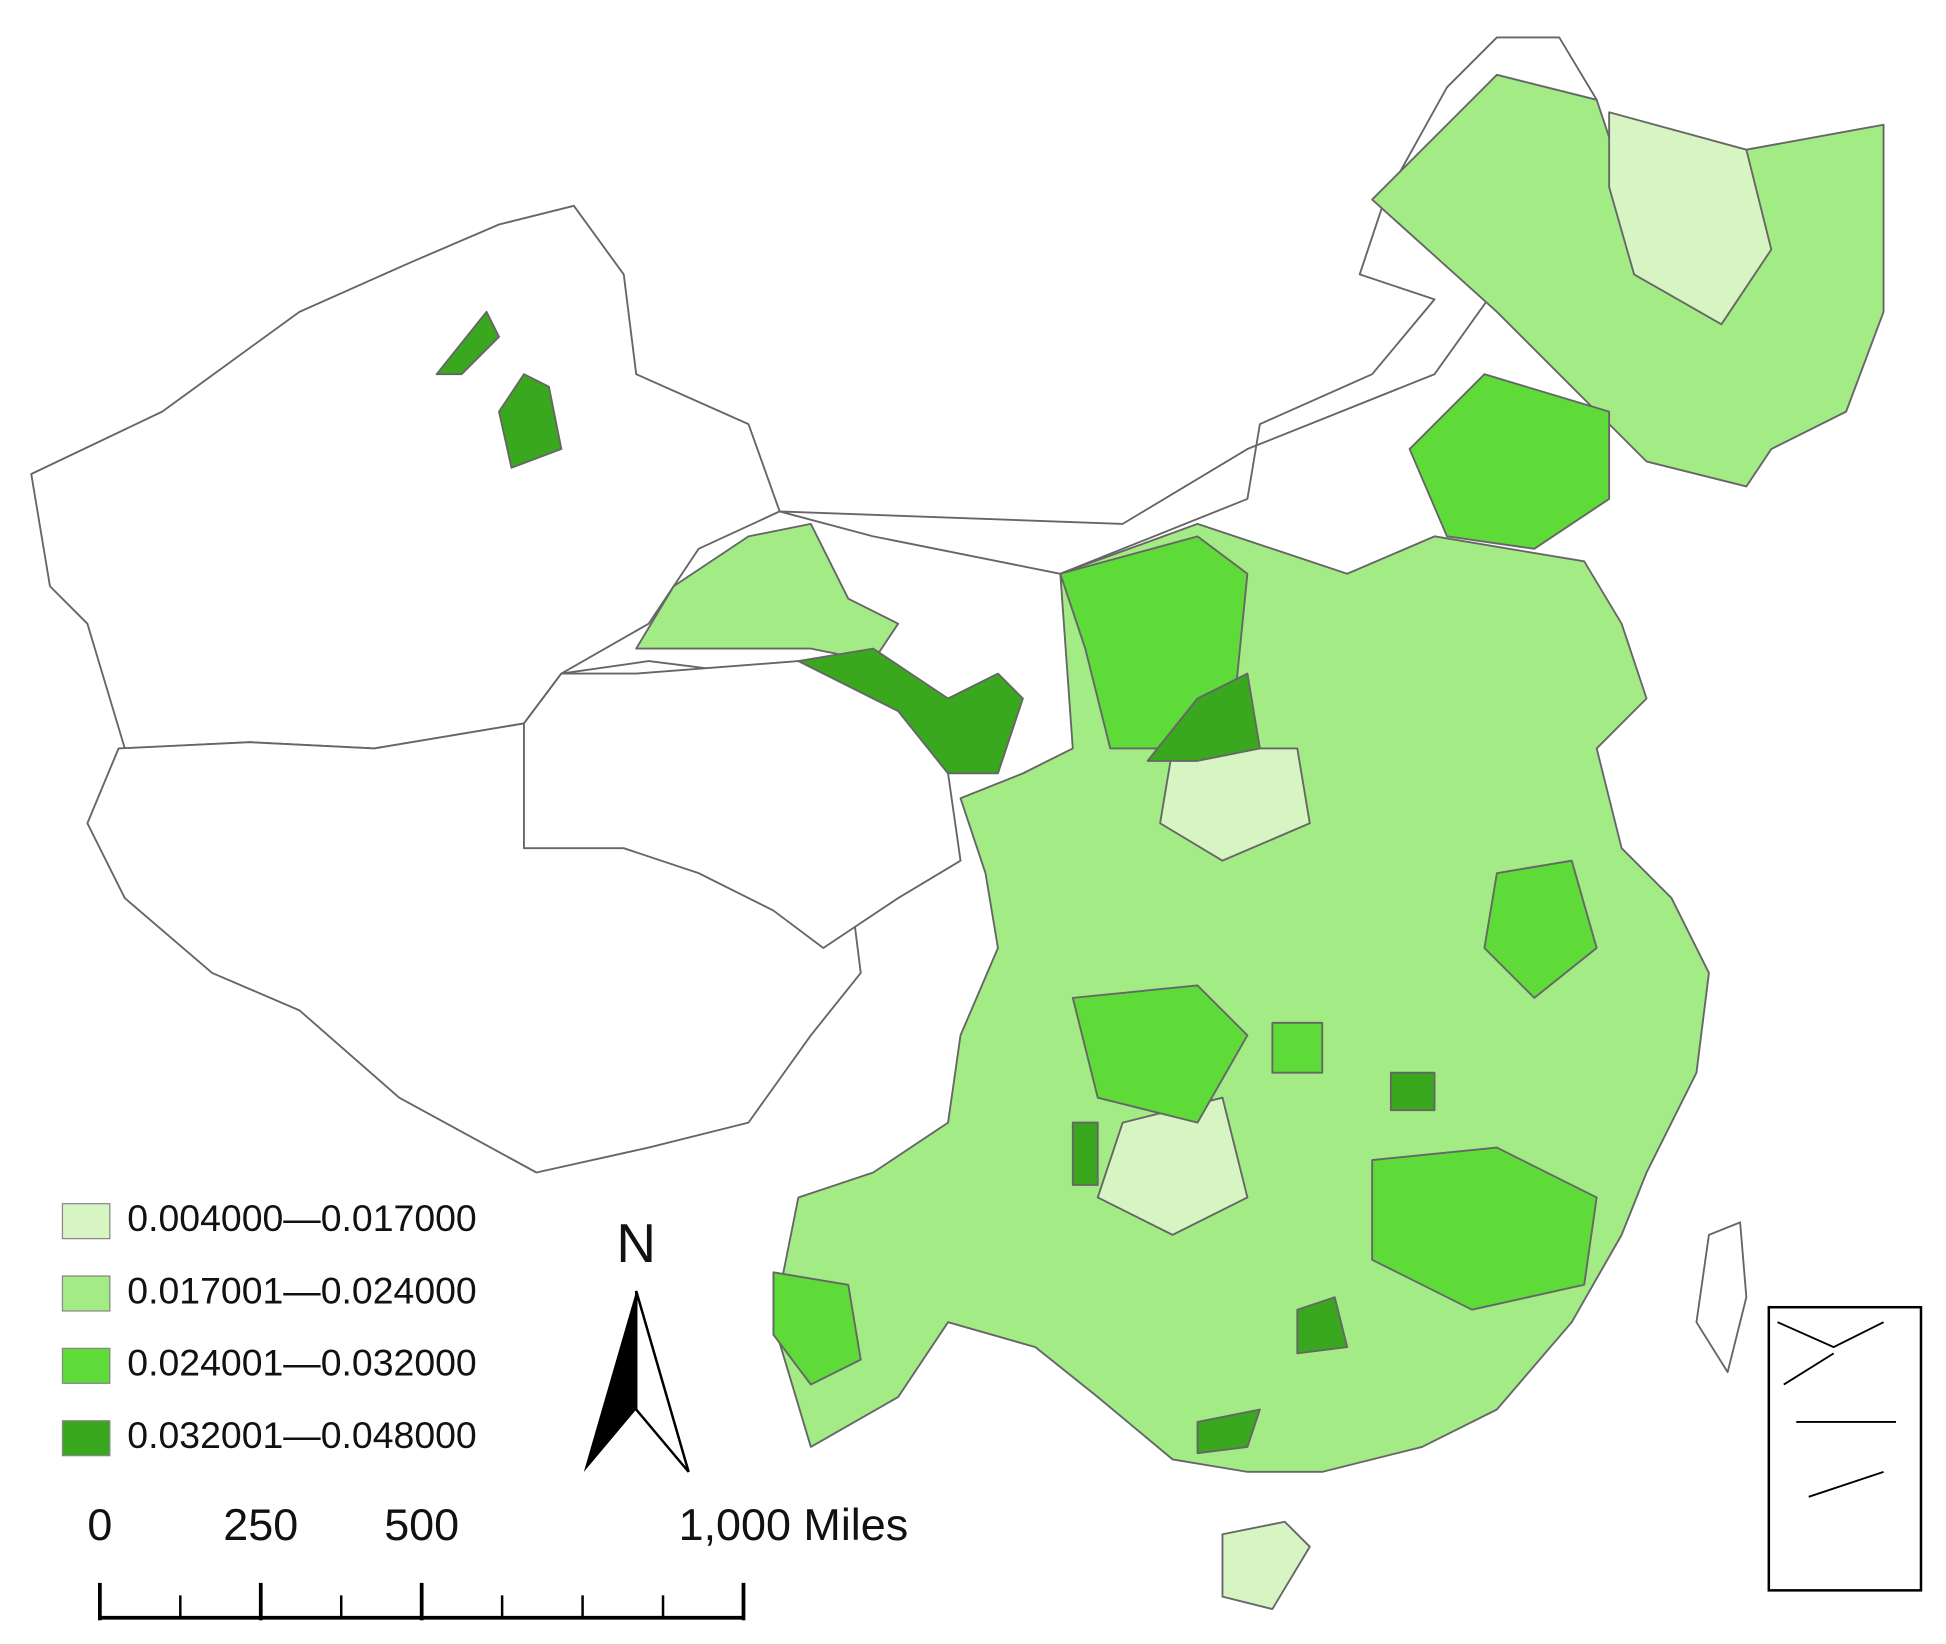 The image size is (1946, 1644). What do you see at coordinates (301, 1290) in the screenshot?
I see `legend-label: 0.017001—0.024000` at bounding box center [301, 1290].